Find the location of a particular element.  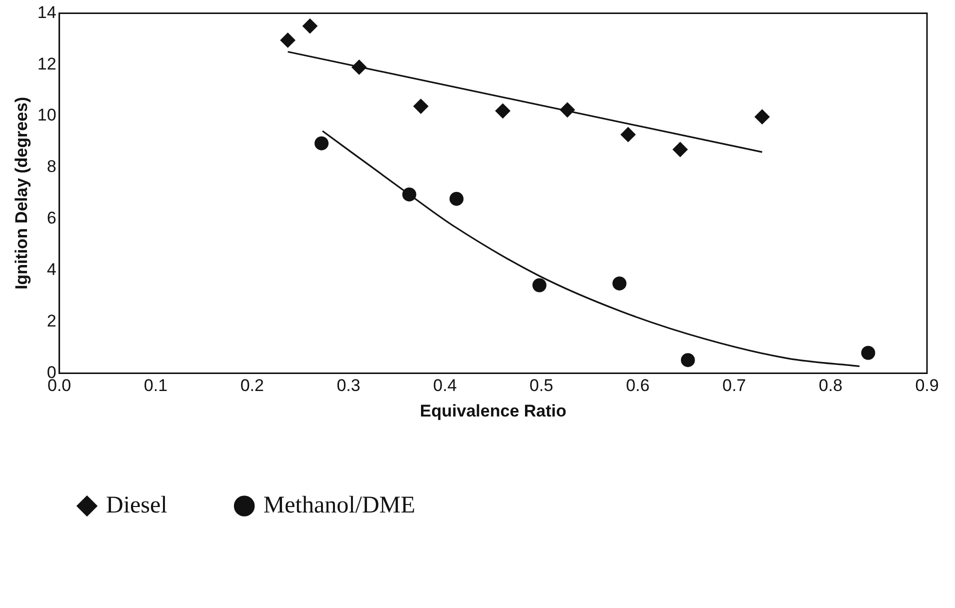

x-tick-label: 0.7 is located at coordinates (734, 386).